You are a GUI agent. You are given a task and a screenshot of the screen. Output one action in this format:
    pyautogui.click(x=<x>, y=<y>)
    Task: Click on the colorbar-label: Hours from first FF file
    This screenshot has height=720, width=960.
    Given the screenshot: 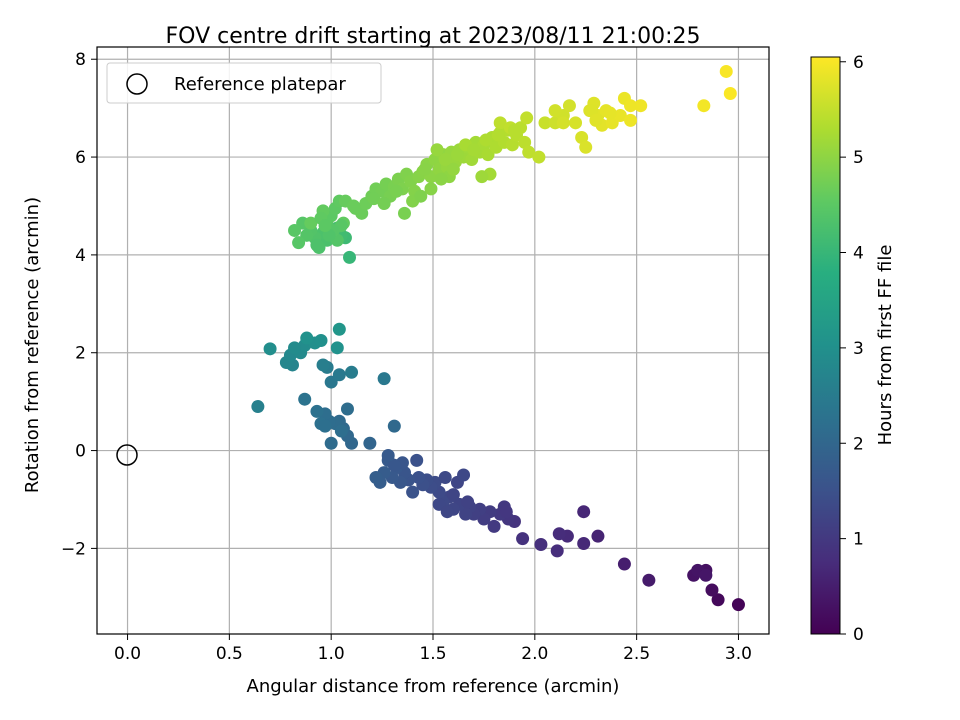 What is the action you would take?
    pyautogui.click(x=885, y=345)
    